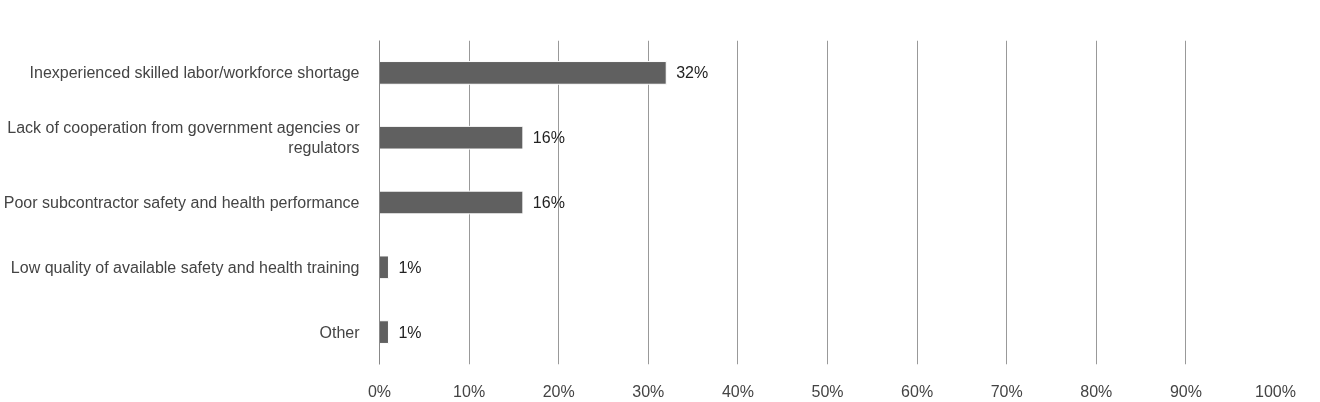 The image size is (1320, 402). Describe the element at coordinates (184, 138) in the screenshot. I see `y-tick-label: Lack of cooperation from government agencies or regulators` at that location.